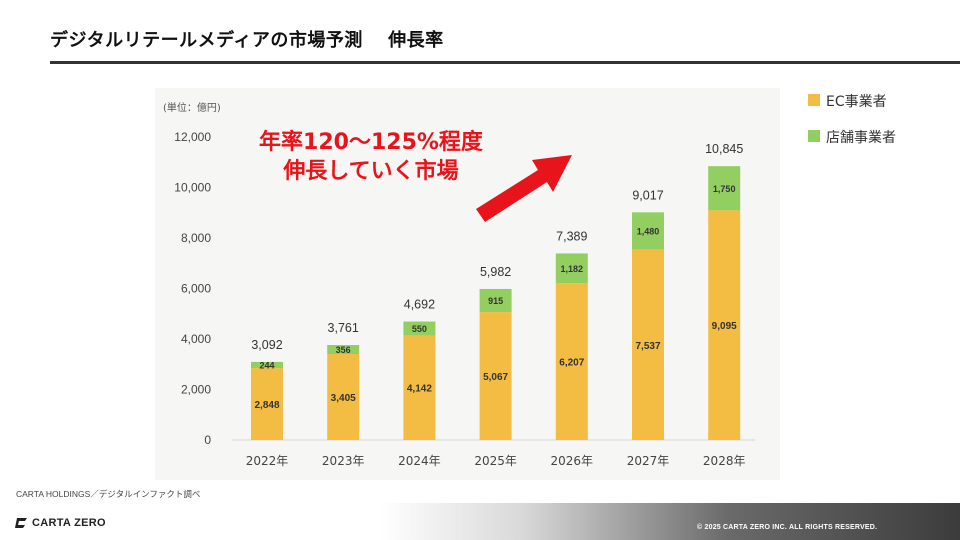 This screenshot has width=960, height=540. I want to click on data-label-ec: 7,537, so click(647, 346).